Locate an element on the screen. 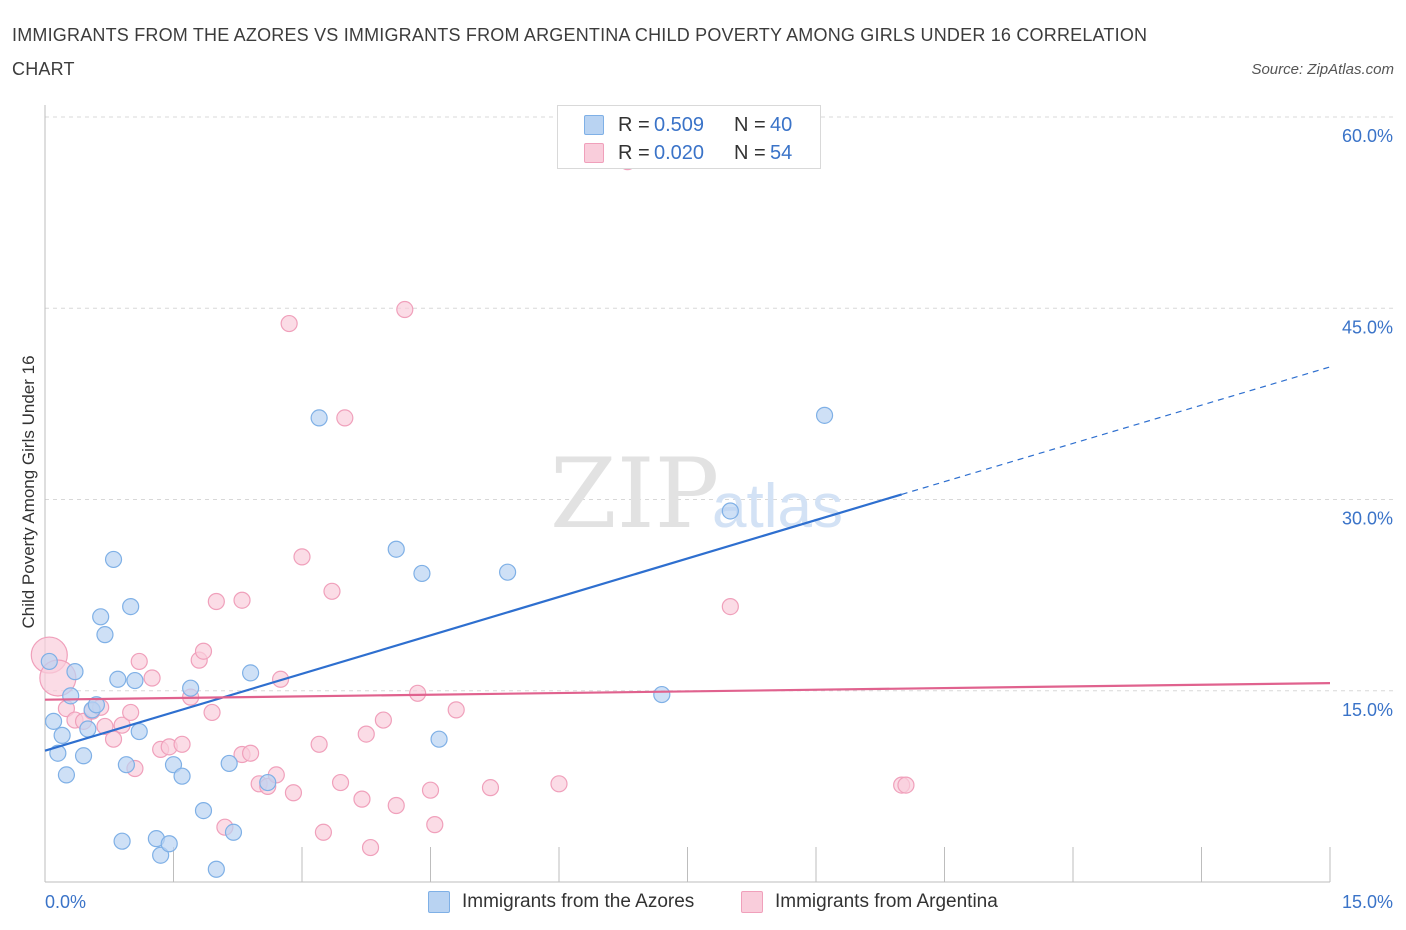 This screenshot has width=1406, height=930. legend-swatch-argentina is located at coordinates (752, 902).